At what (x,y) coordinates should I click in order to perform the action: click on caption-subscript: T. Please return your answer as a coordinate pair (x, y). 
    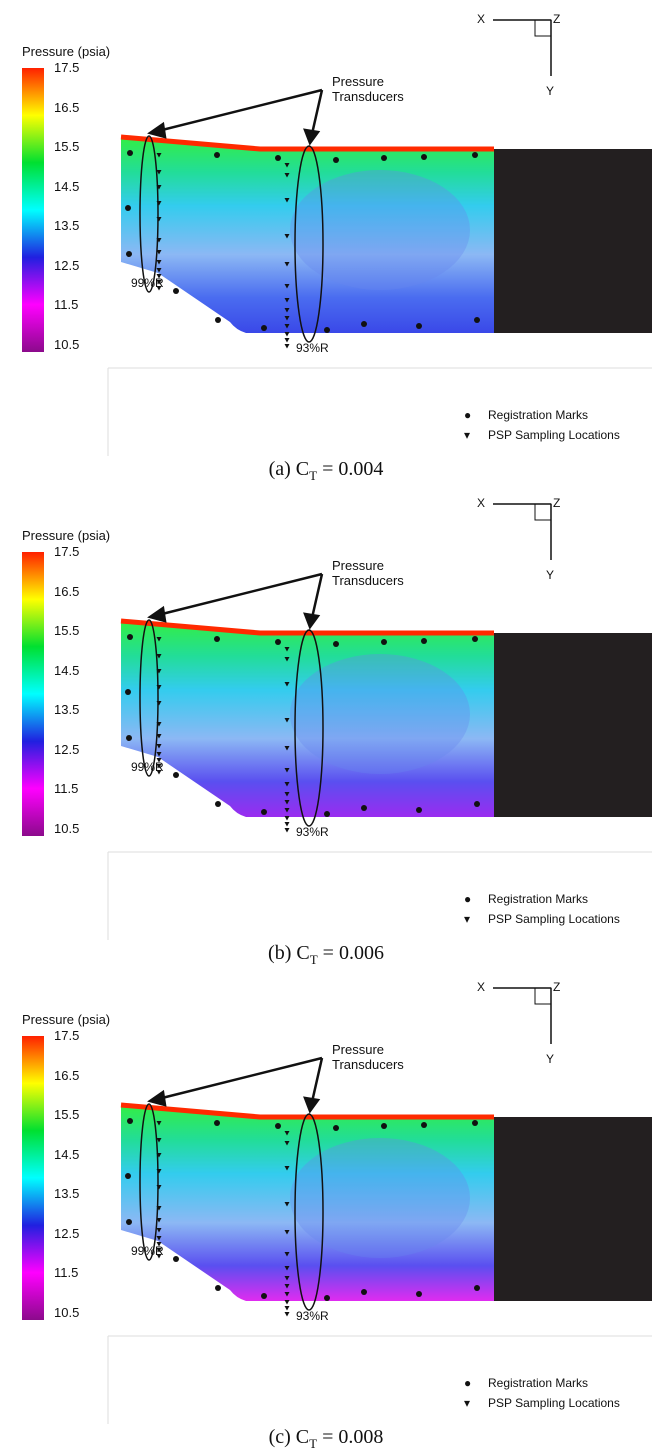
    Looking at the image, I should click on (313, 475).